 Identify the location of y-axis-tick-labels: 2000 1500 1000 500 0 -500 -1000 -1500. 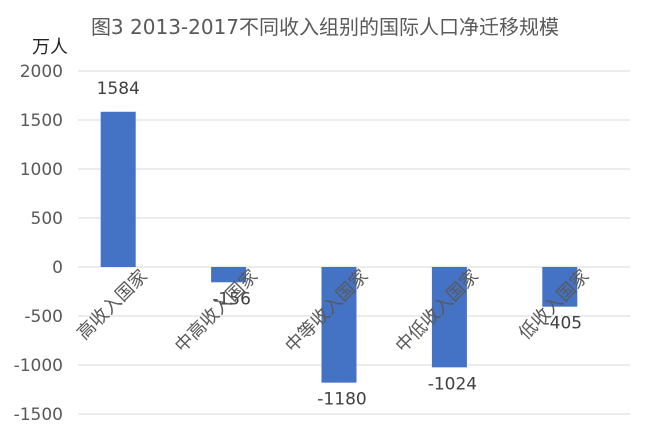
(38, 243).